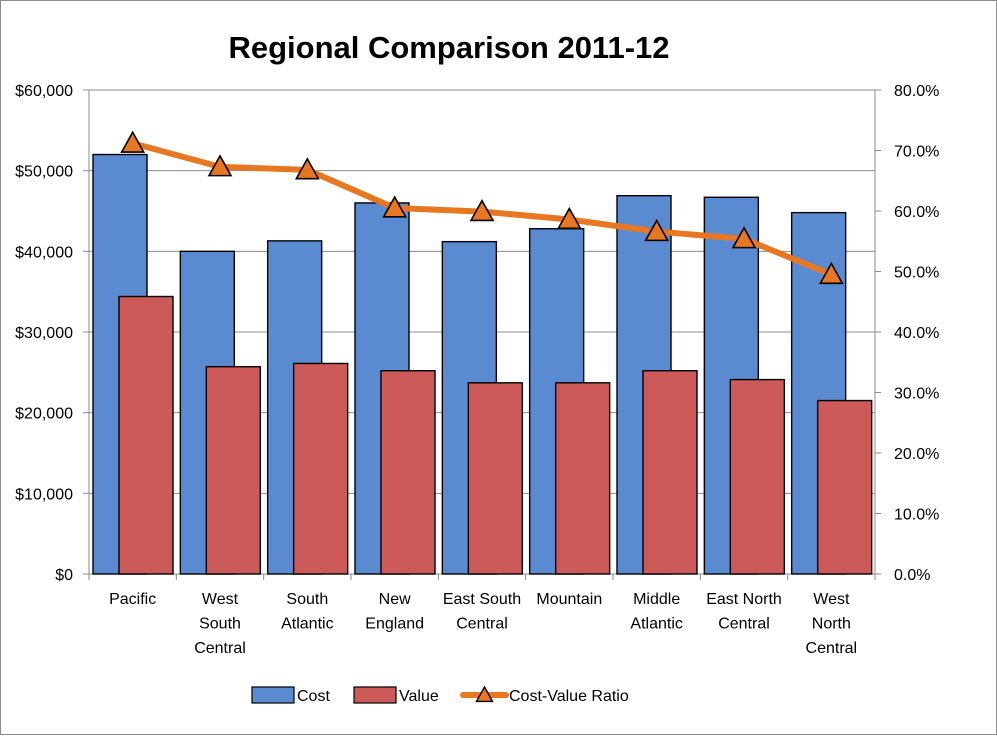  Describe the element at coordinates (132, 599) in the screenshot. I see `x-axis-label: Pacific` at that location.